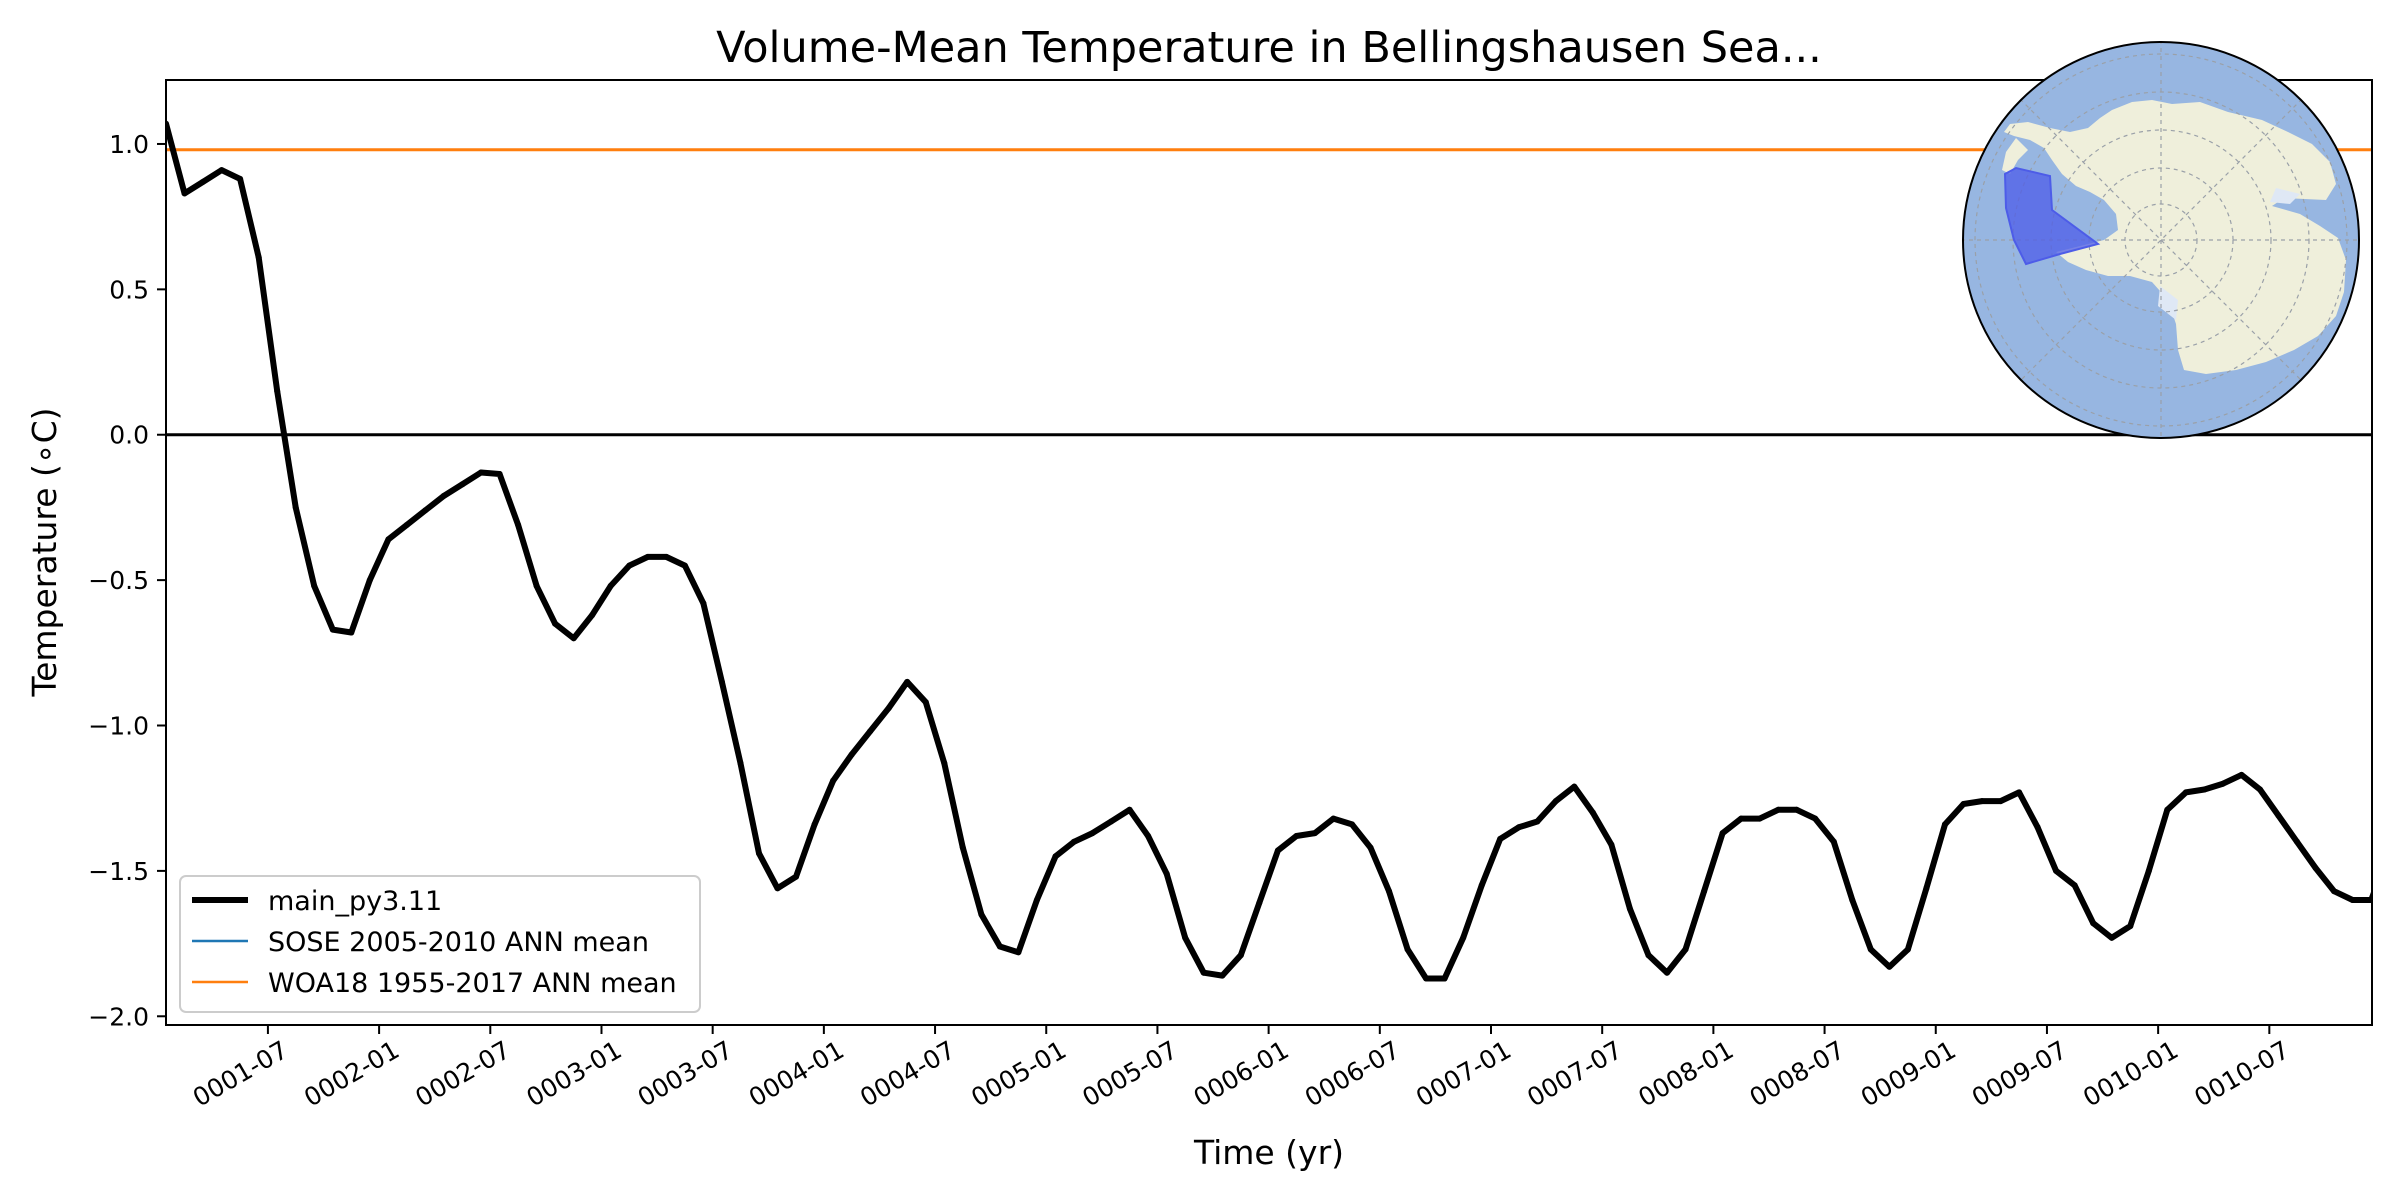  I want to click on inset-map, so click(2161, 240).